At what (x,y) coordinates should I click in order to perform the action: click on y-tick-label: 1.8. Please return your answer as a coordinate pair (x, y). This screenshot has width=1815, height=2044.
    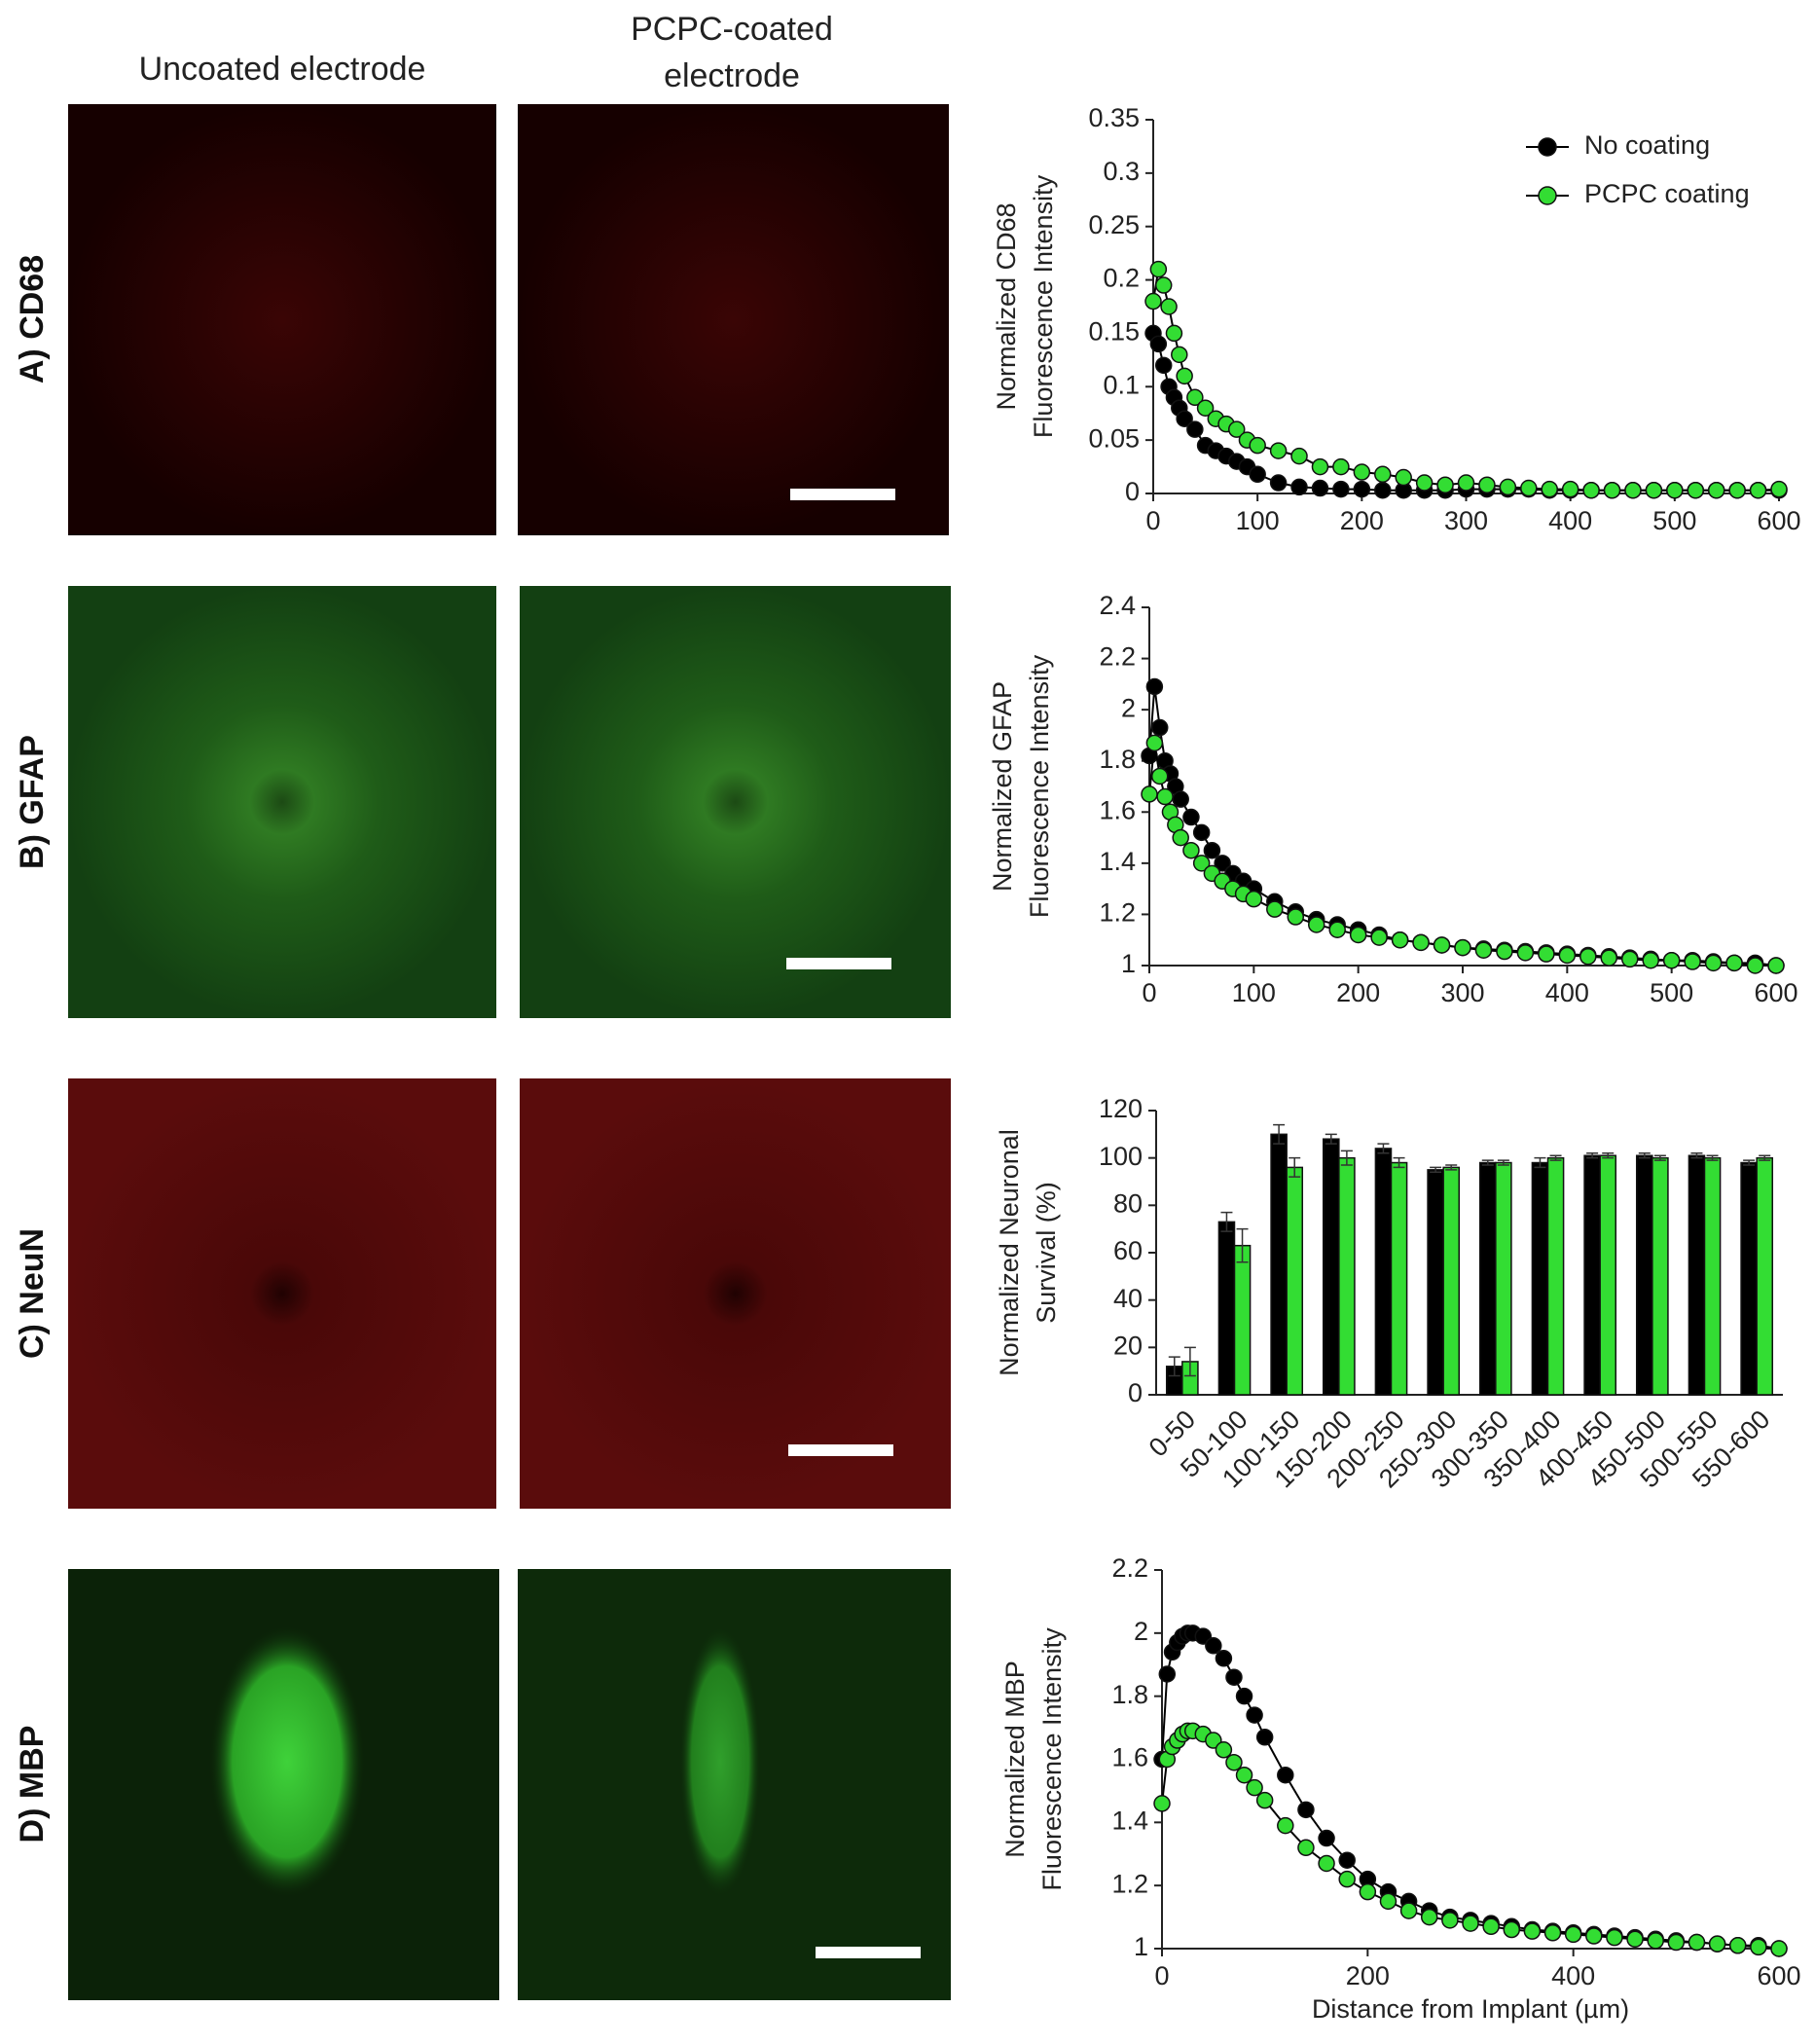
    Looking at the image, I should click on (1130, 1695).